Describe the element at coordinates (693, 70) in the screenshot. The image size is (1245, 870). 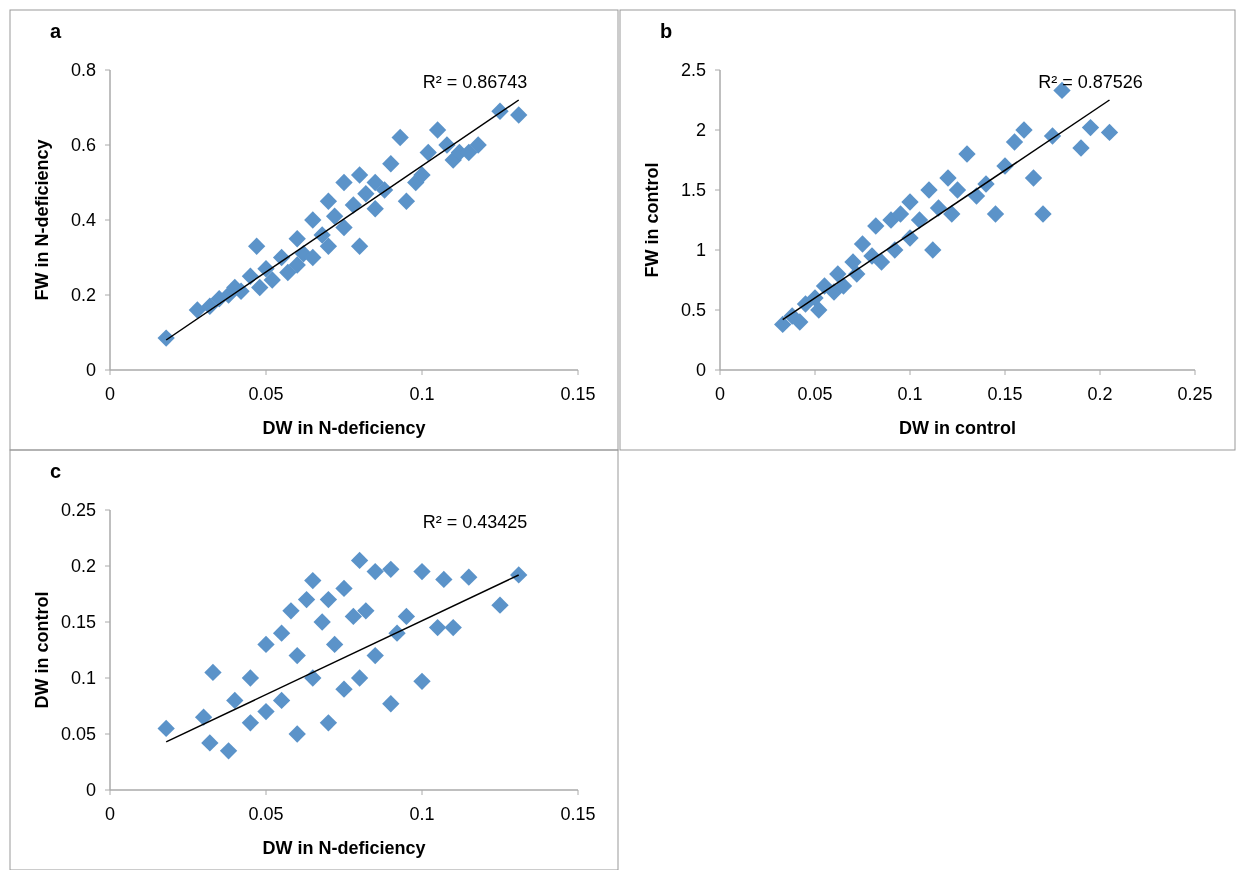
I see `y-tick-label: 2.5` at that location.